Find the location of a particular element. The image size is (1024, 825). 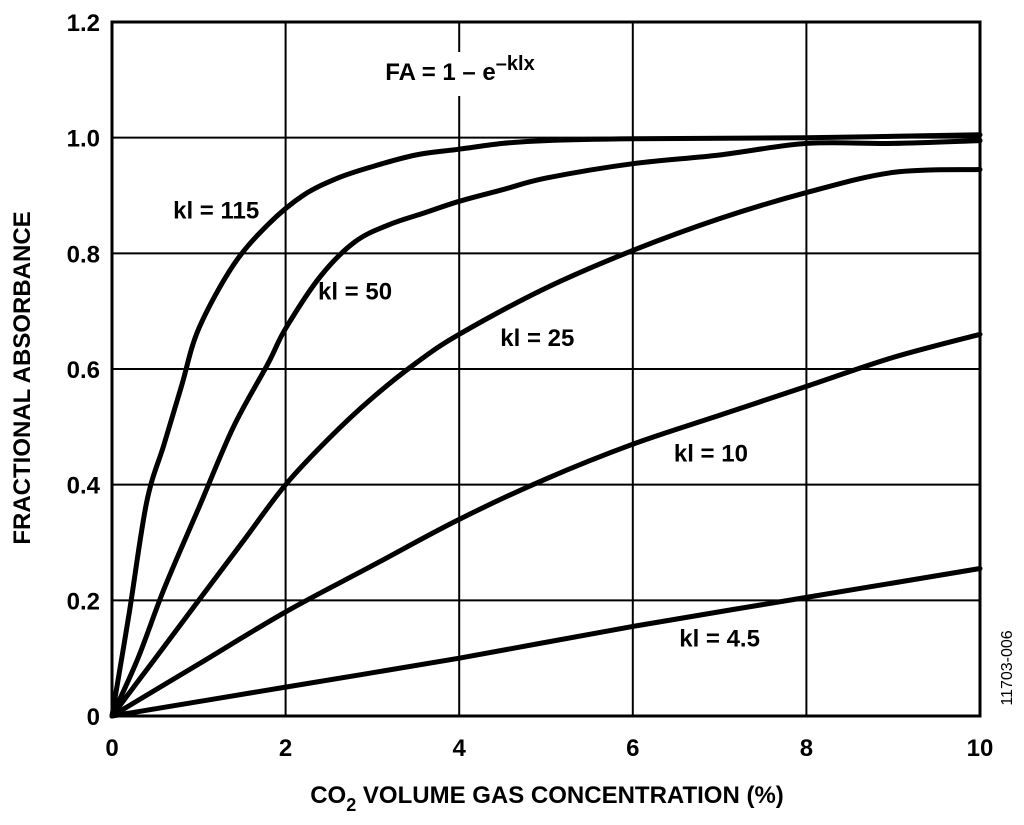

figure-id: 11703-006 is located at coordinates (1007, 667).